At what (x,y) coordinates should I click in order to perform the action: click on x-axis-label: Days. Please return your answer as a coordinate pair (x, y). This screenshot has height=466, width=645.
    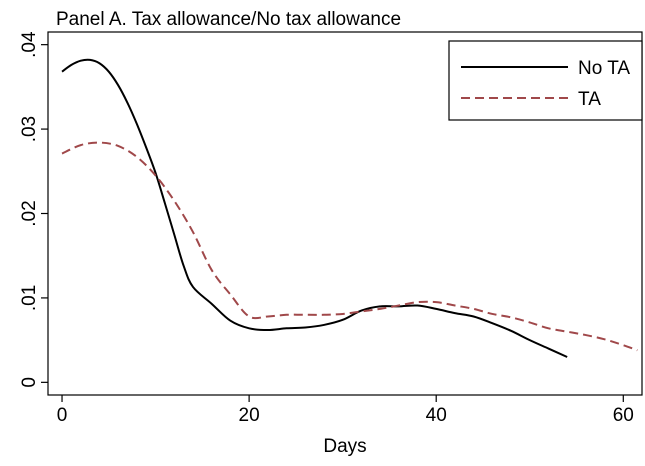
    Looking at the image, I should click on (344, 446).